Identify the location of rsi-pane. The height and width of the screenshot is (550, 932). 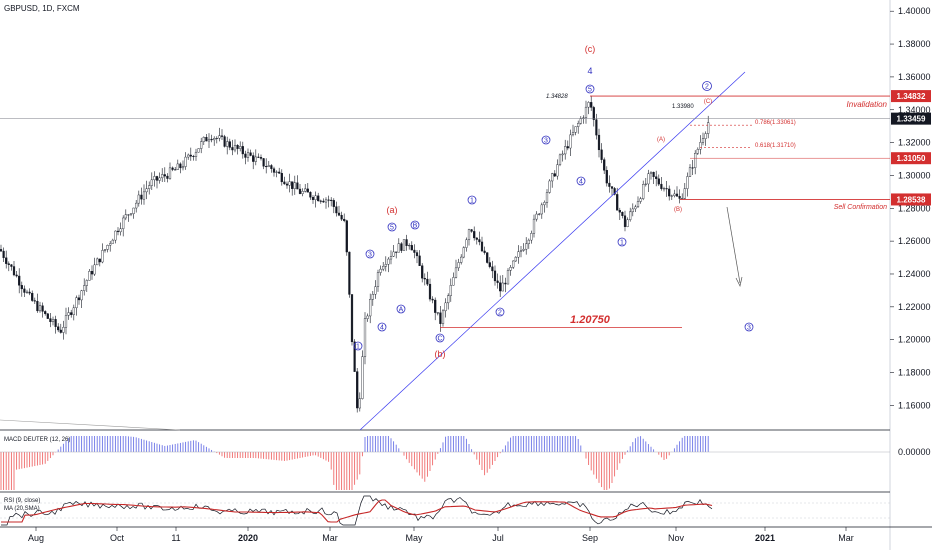
(445, 510).